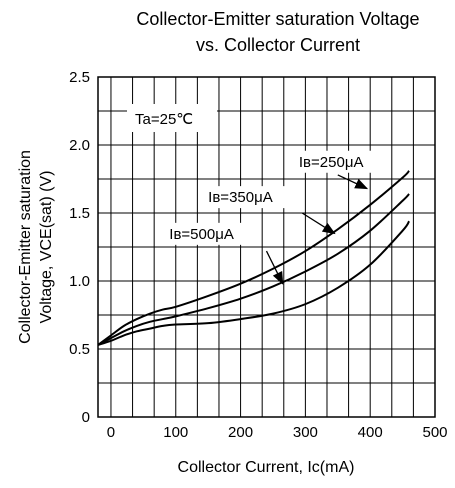 The width and height of the screenshot is (455, 488). I want to click on x-tick-label: 300, so click(305, 432).